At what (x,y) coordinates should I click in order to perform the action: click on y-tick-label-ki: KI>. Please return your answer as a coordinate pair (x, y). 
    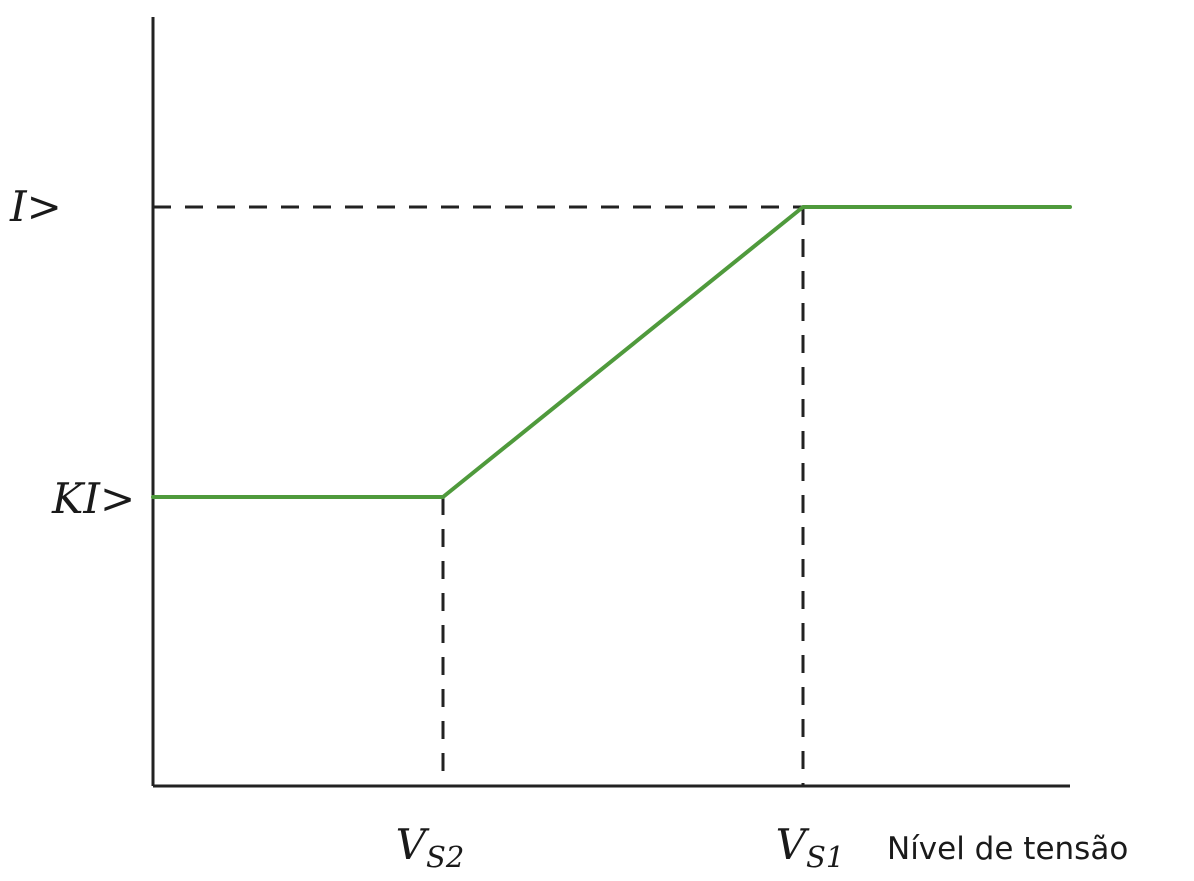
    Looking at the image, I should click on (93, 498).